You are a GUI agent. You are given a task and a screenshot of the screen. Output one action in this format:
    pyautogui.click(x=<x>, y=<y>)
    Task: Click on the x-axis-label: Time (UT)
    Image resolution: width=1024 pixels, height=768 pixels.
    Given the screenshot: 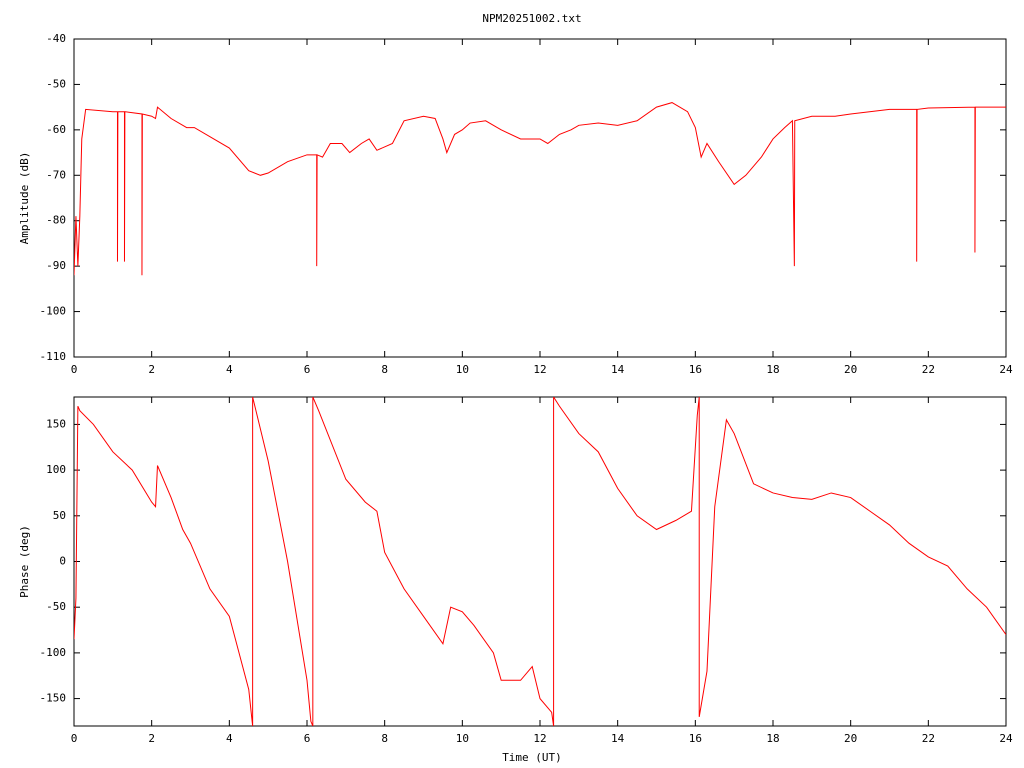 What is the action you would take?
    pyautogui.click(x=532, y=757)
    